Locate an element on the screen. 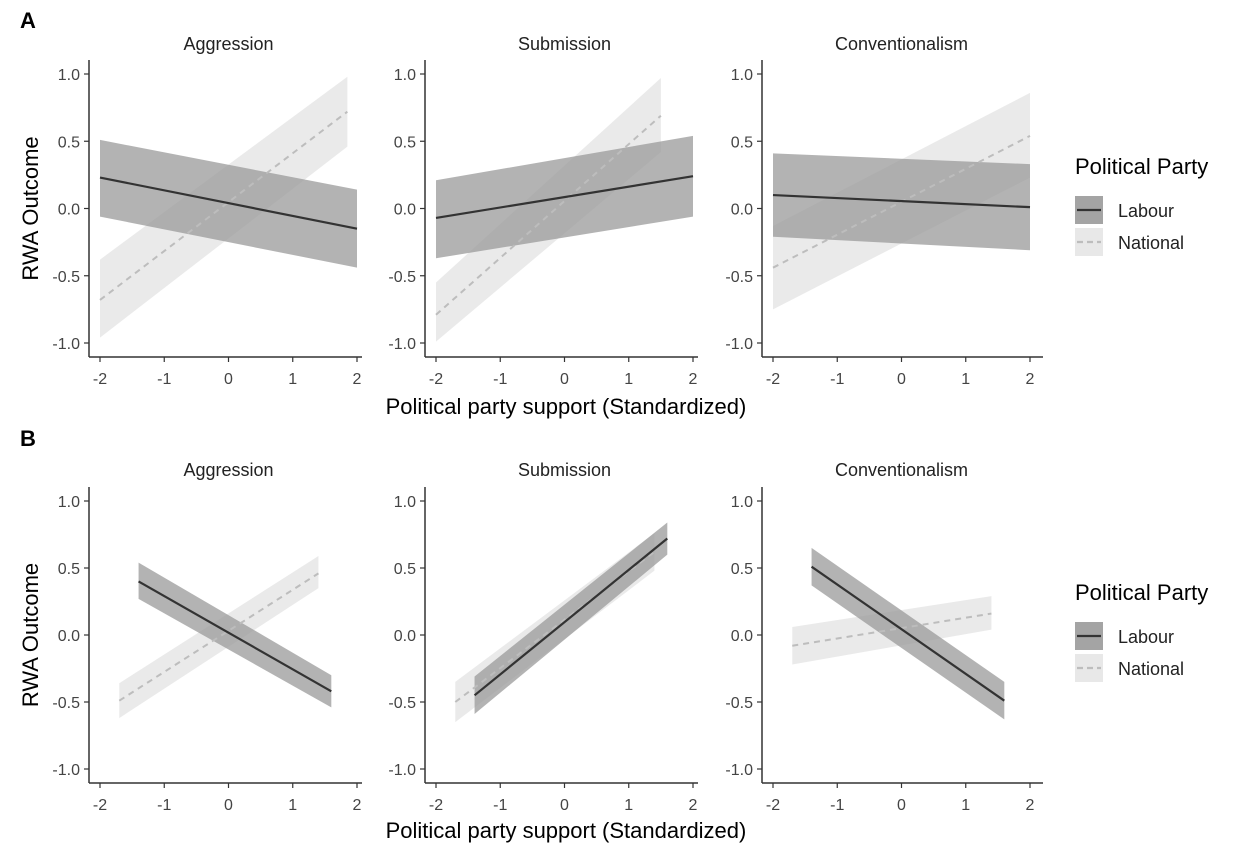 This screenshot has width=1248, height=845. ci-band-labour is located at coordinates (235, 635).